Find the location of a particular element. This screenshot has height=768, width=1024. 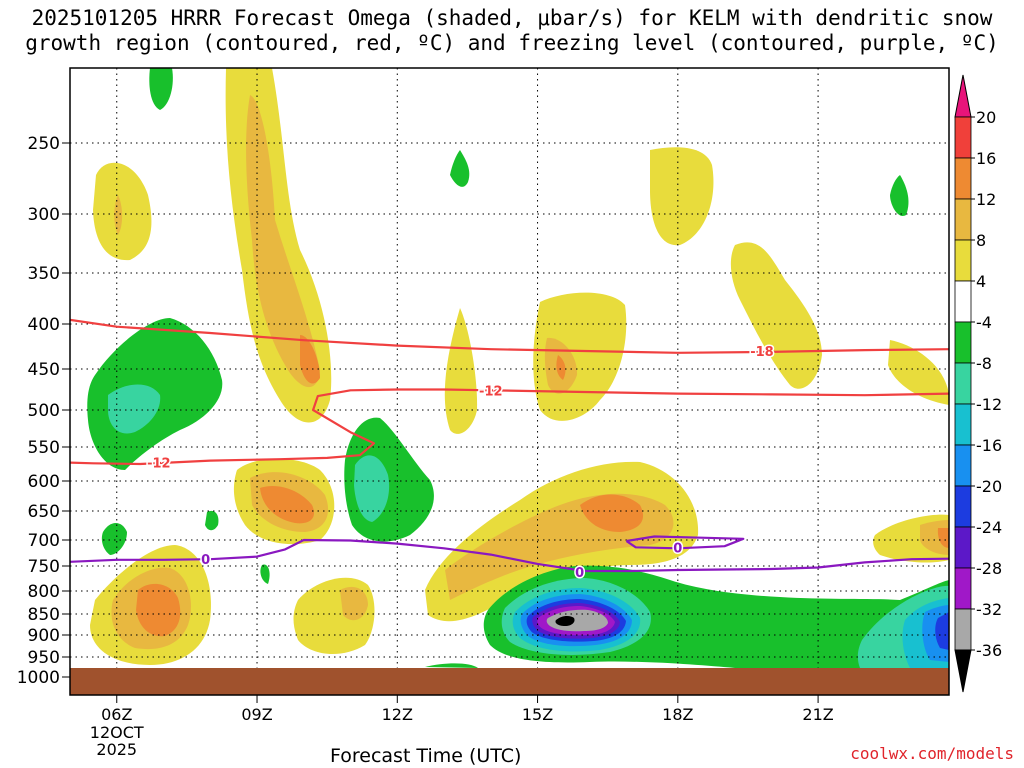

y-tick-label: 650 is located at coordinates (44, 512).